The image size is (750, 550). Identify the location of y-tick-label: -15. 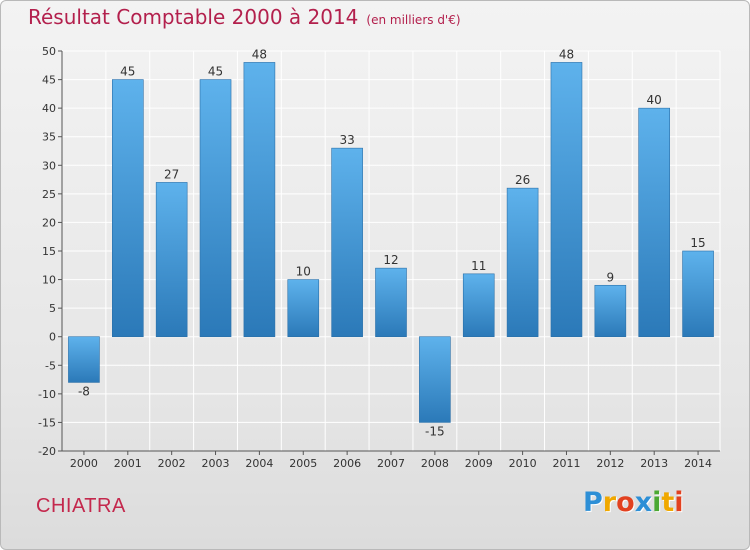
(47, 422).